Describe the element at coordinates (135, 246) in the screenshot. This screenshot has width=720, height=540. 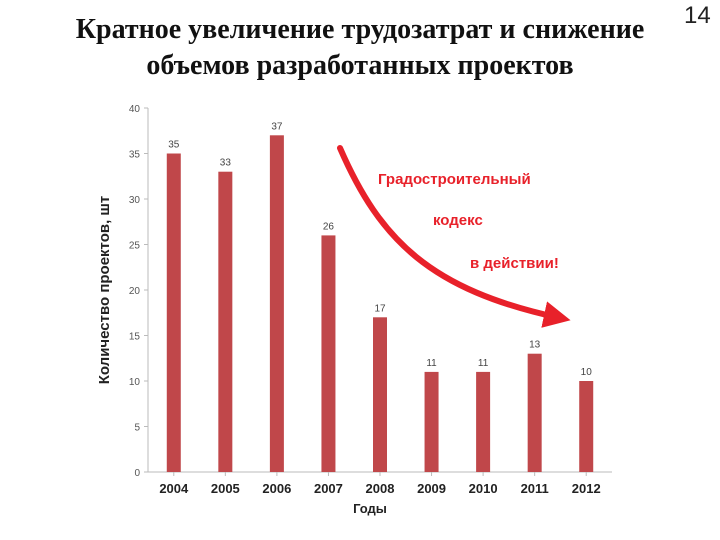
I see `y-tick-label: 25` at that location.